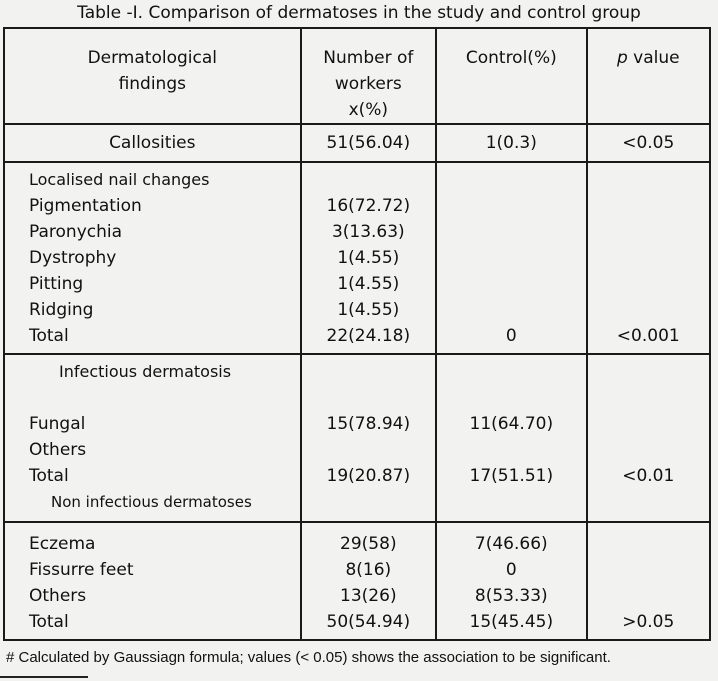  I want to click on header-p-value: p value, so click(648, 76).